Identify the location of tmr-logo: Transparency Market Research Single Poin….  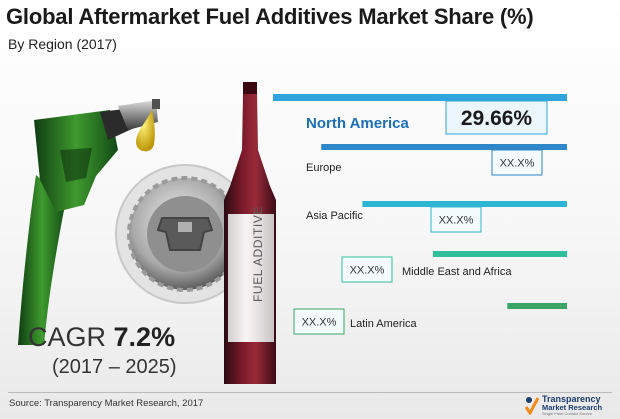
(568, 405).